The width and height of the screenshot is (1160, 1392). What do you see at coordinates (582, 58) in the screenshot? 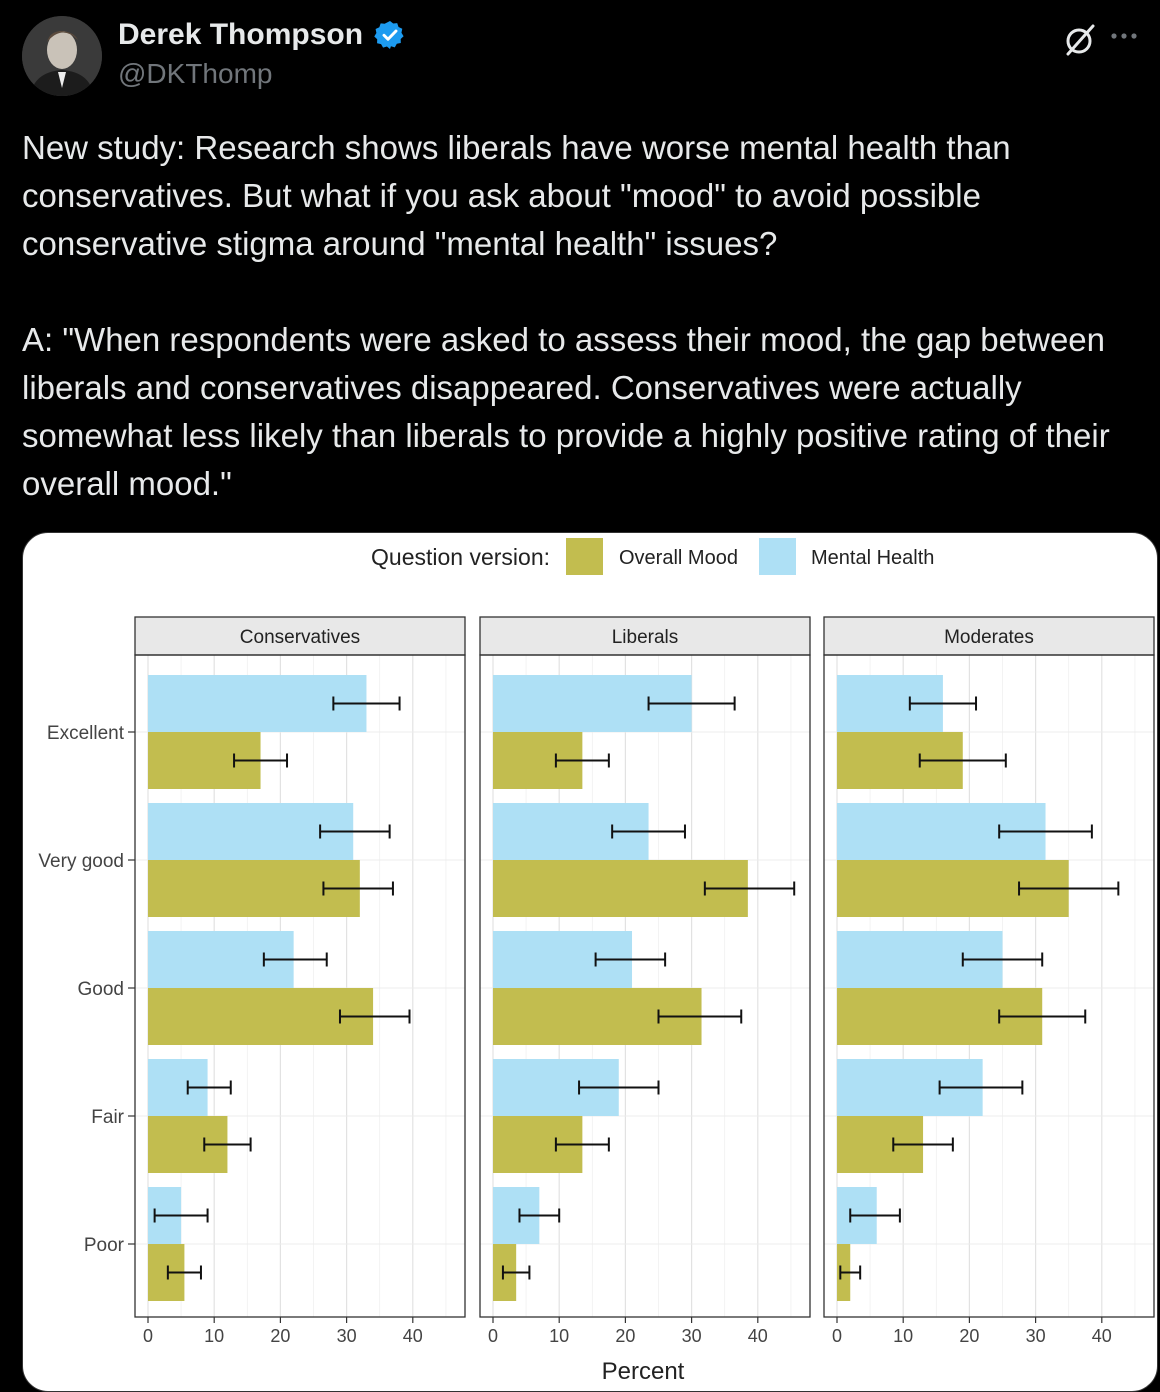
I see `tweet-header: Derek Thompson @DKThomp` at bounding box center [582, 58].